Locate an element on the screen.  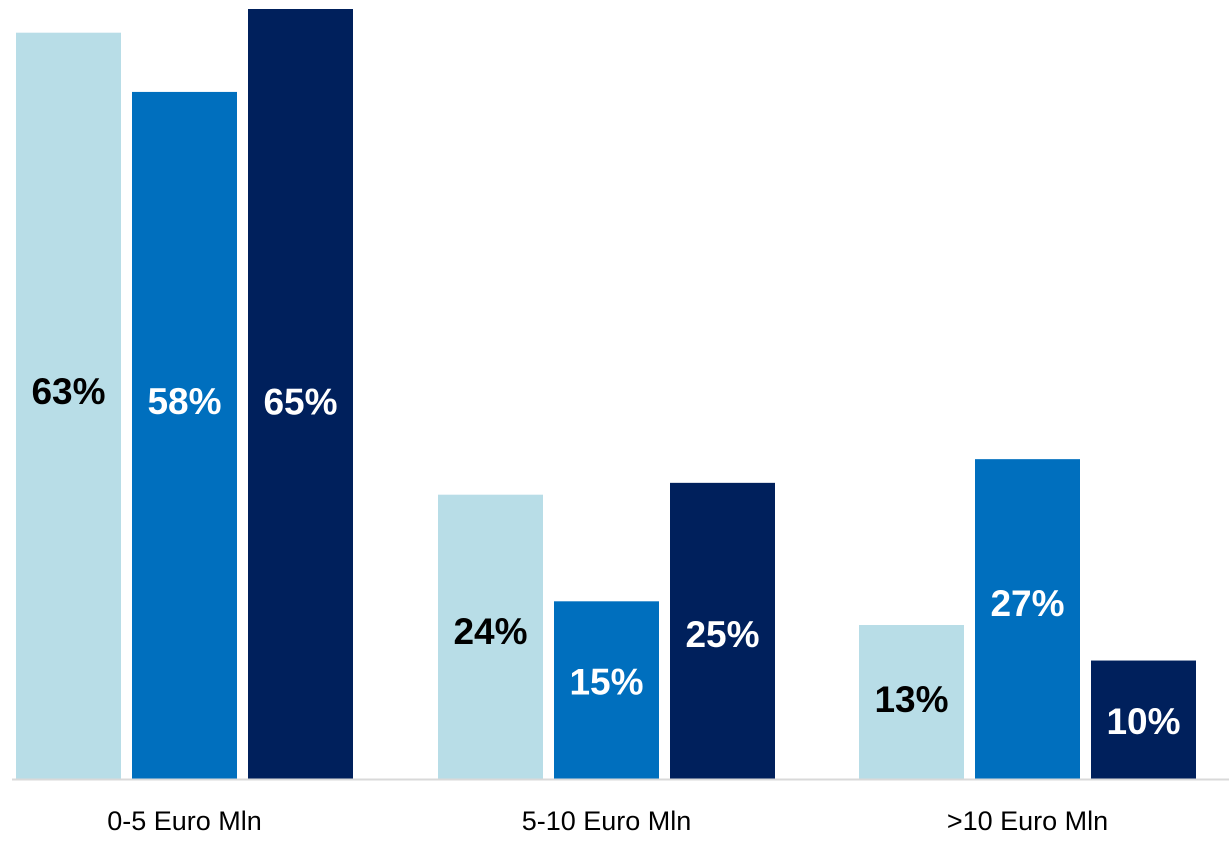
data-label-5-10-euro-mln-series-3: 25% is located at coordinates (722, 634).